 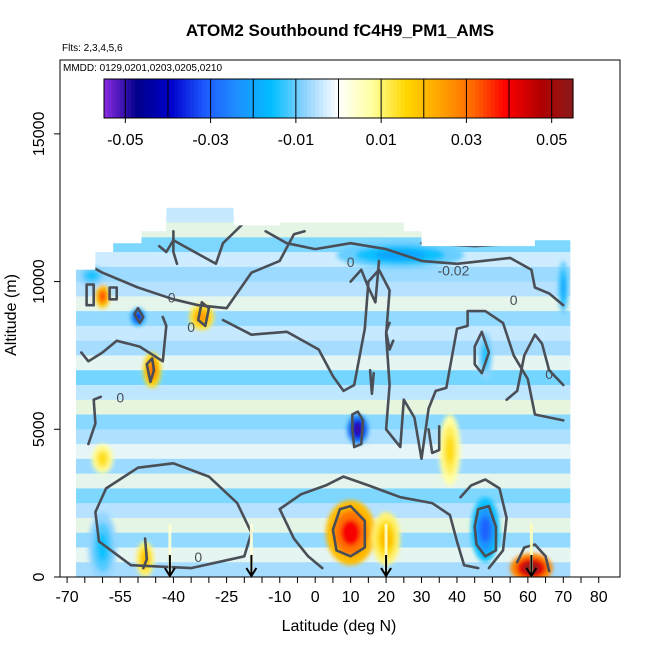 I want to click on x-axis-label: Latitude (deg N), so click(x=339, y=626).